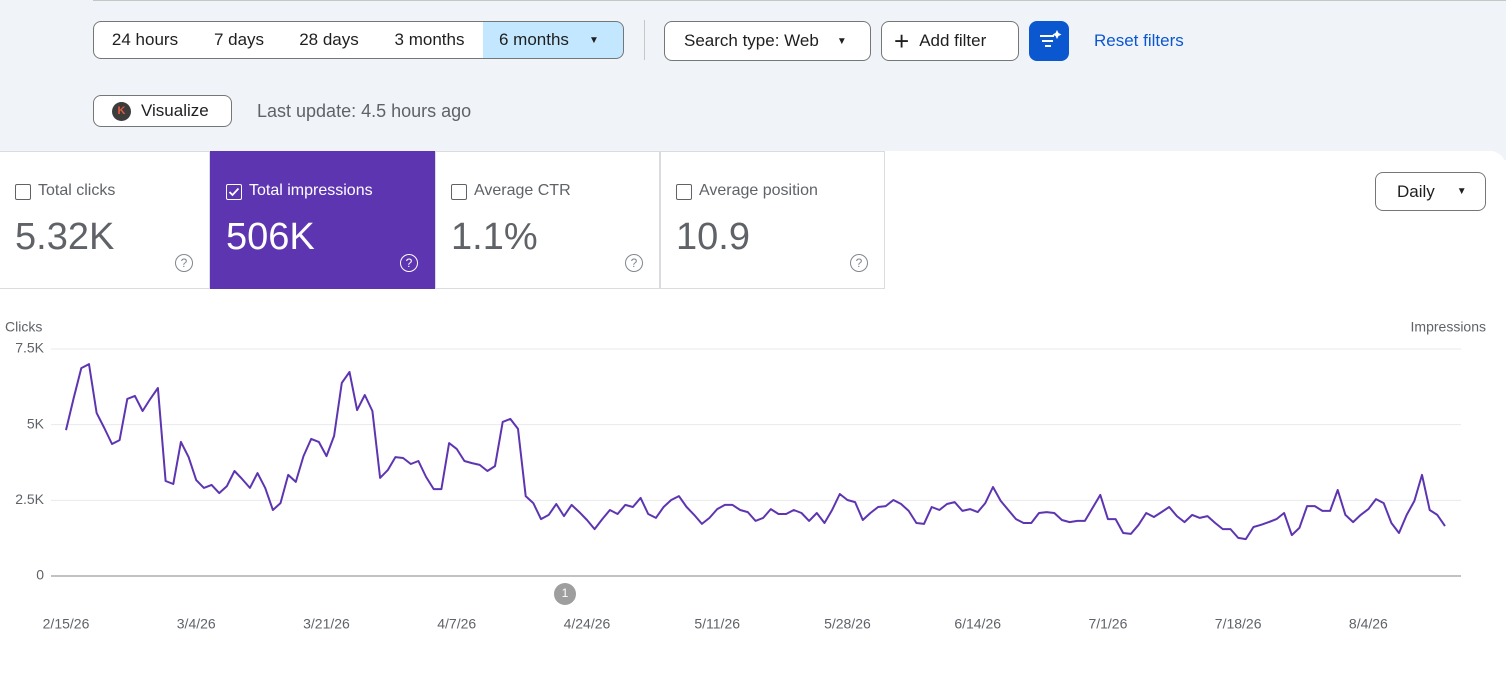  I want to click on x-tick-label: 5/28/26, so click(847, 624).